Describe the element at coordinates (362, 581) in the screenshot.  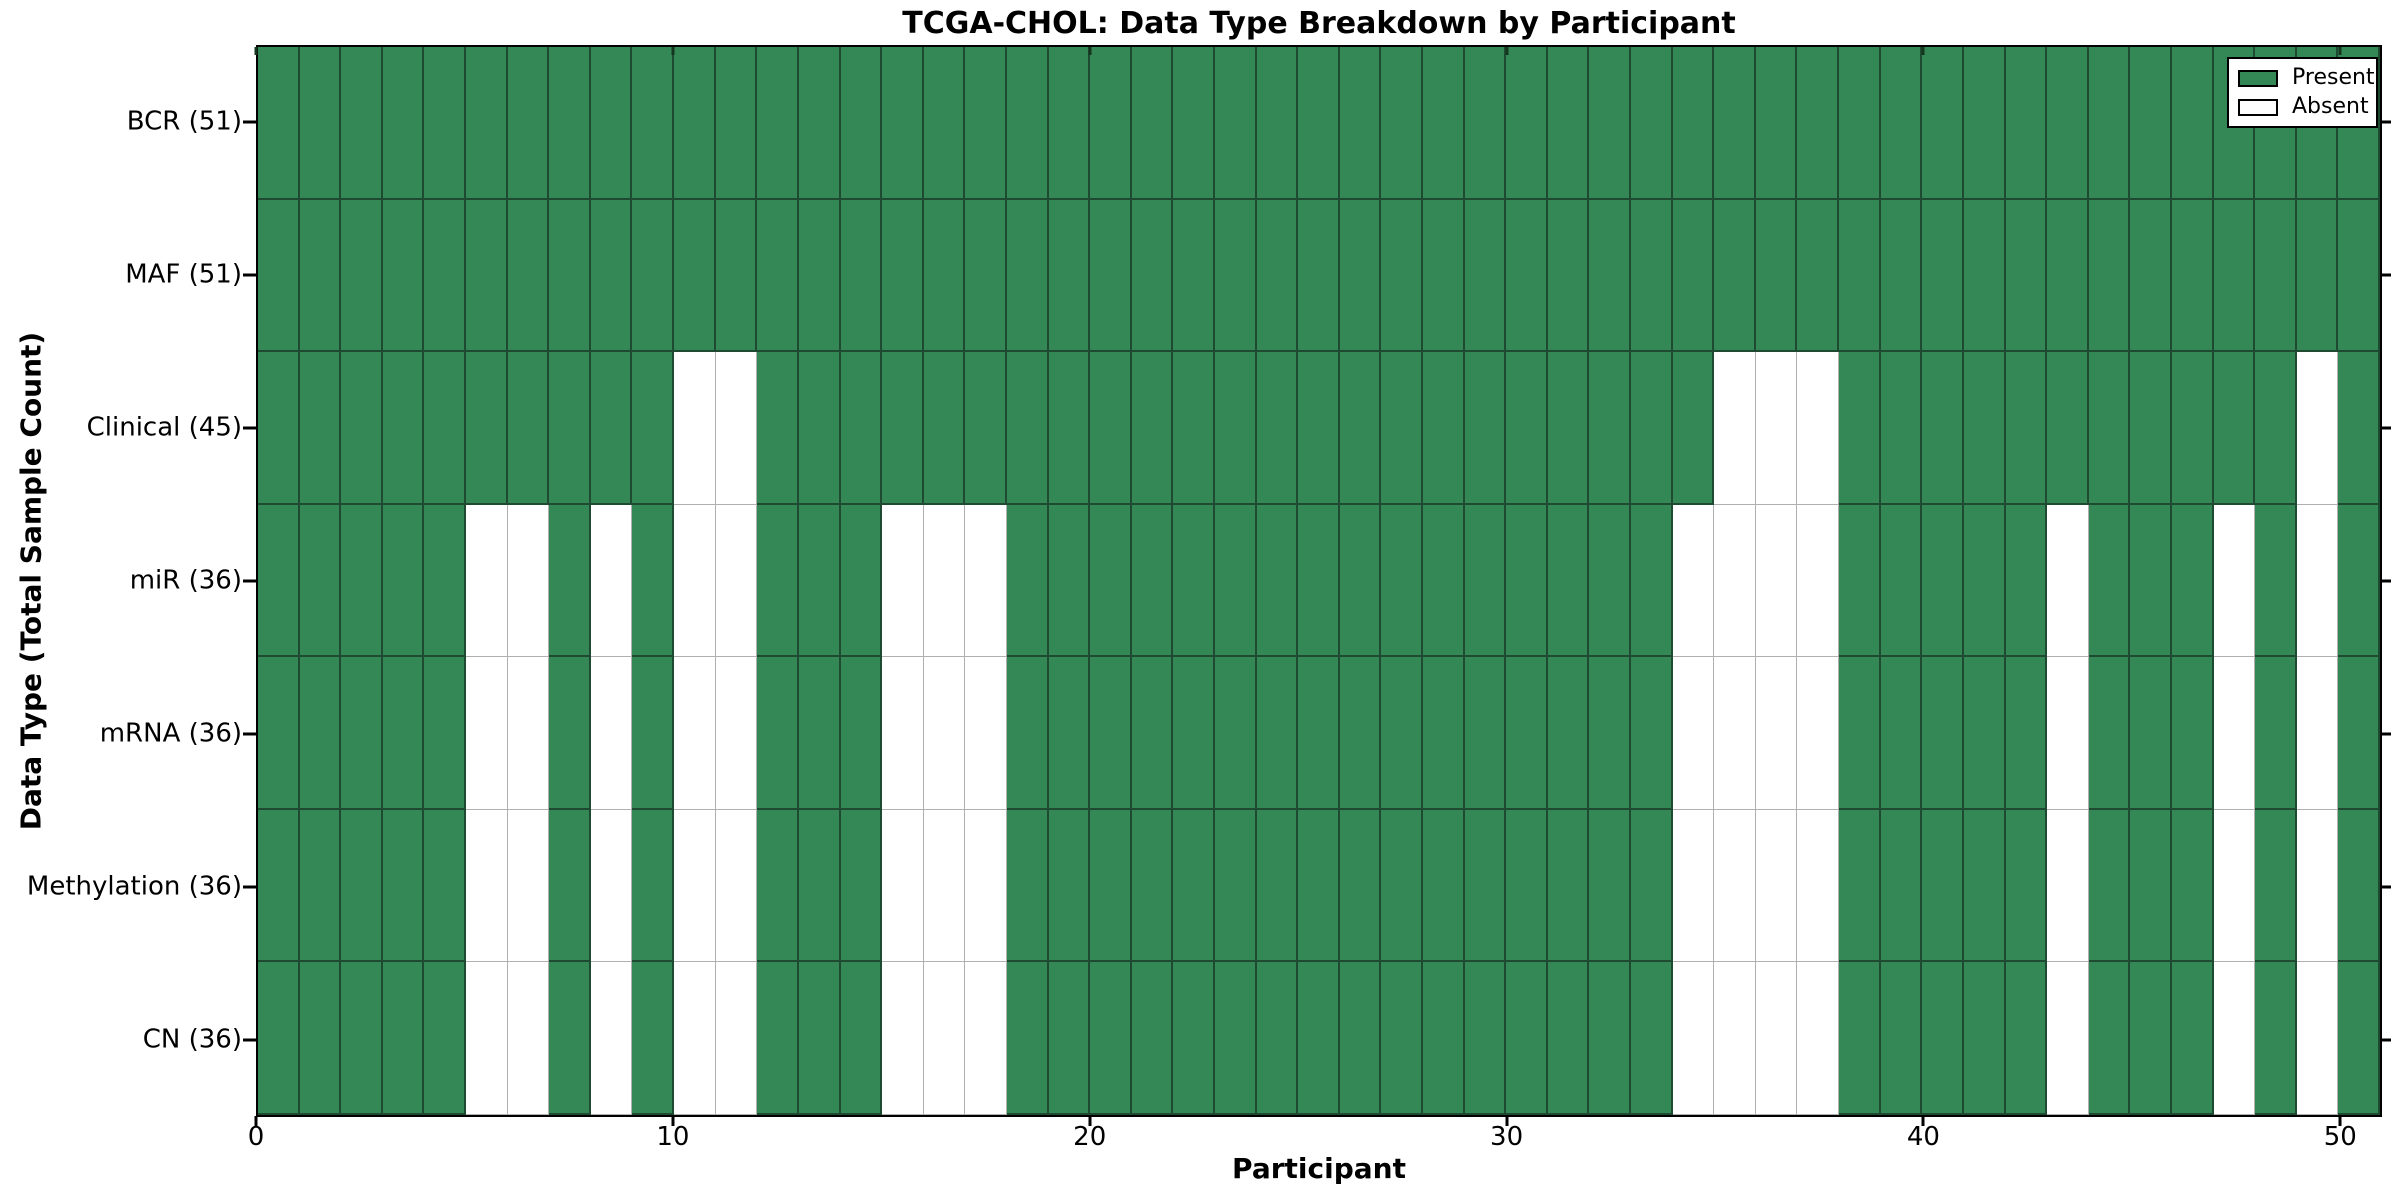
I see `grid-cell-miR-p2` at that location.